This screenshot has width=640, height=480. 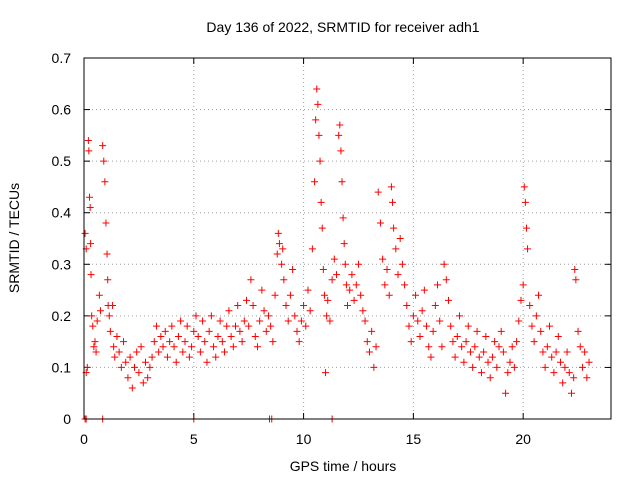 I want to click on y-axis-title: SRMTID / TECUs, so click(x=14, y=238).